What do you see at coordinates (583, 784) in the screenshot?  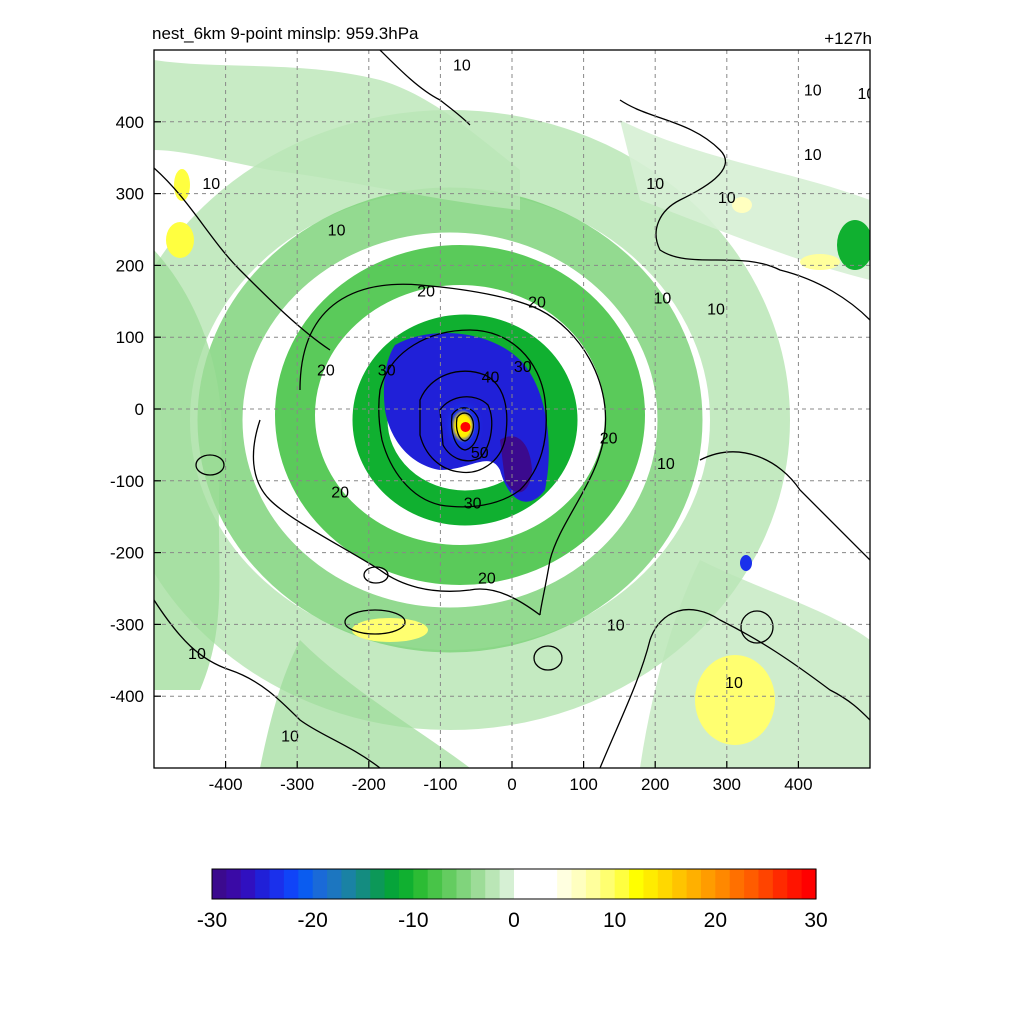 I see `x-tick-label: 100` at bounding box center [583, 784].